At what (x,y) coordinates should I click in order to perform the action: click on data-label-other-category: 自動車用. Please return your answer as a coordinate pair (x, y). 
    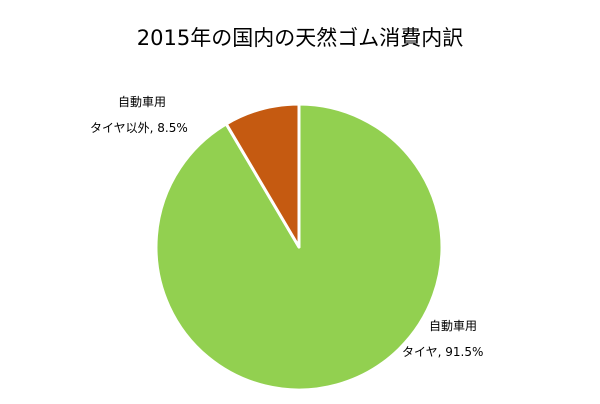
    Looking at the image, I should click on (142, 102).